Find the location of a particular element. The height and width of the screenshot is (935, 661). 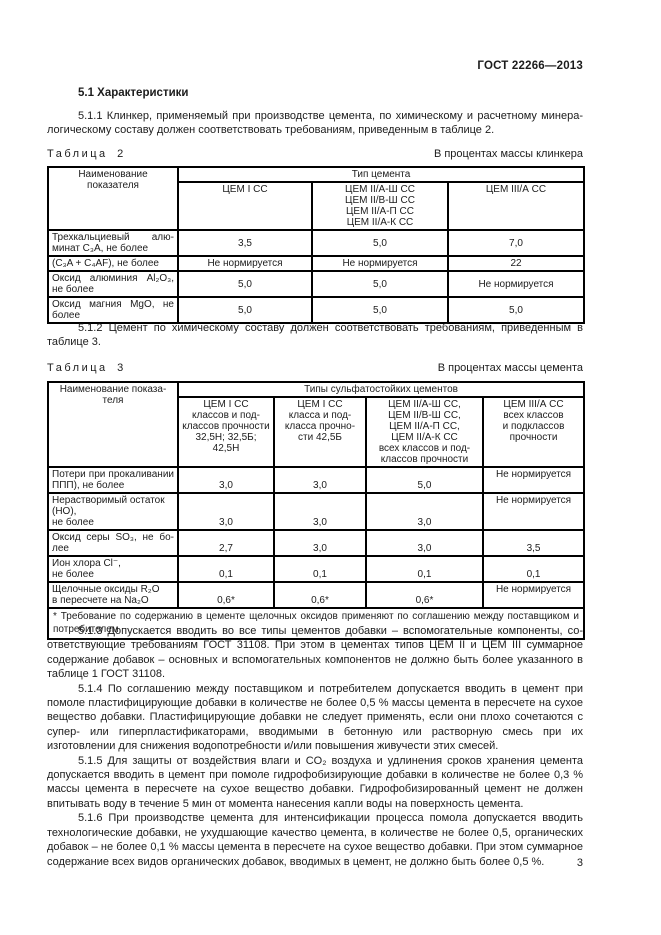

row-label-cell: Оксид магния MgO, не более is located at coordinates (113, 310).